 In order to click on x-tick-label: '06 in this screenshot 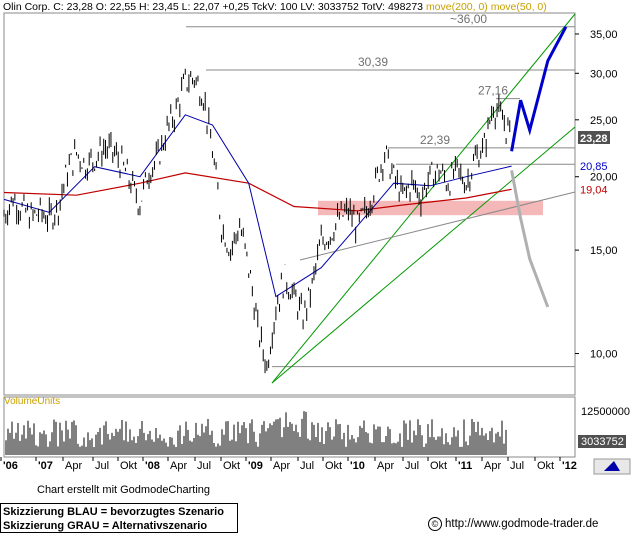, I will do `click(10, 466)`.